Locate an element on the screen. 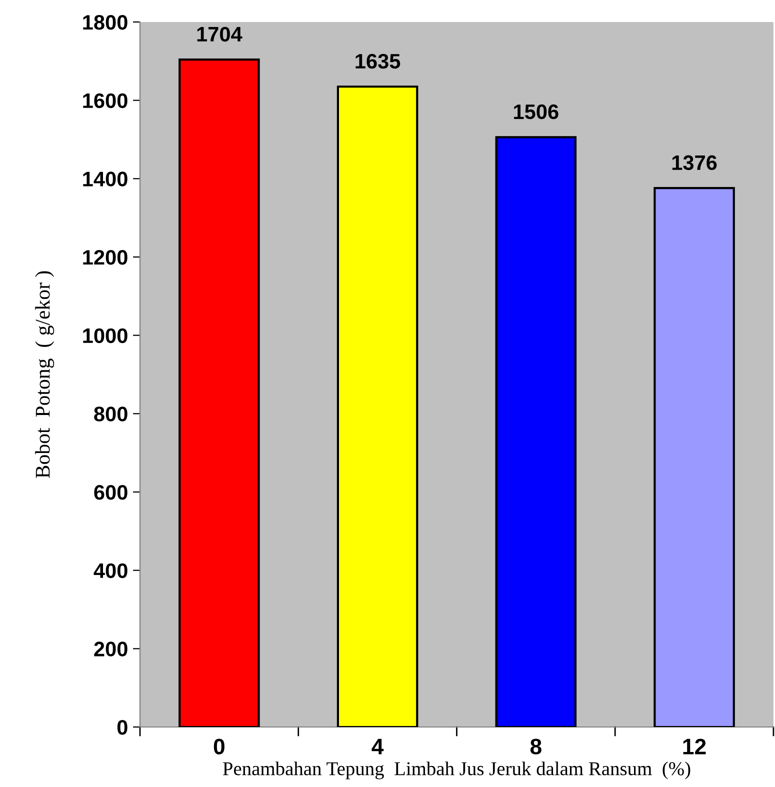  data-label: 1635 is located at coordinates (378, 61).